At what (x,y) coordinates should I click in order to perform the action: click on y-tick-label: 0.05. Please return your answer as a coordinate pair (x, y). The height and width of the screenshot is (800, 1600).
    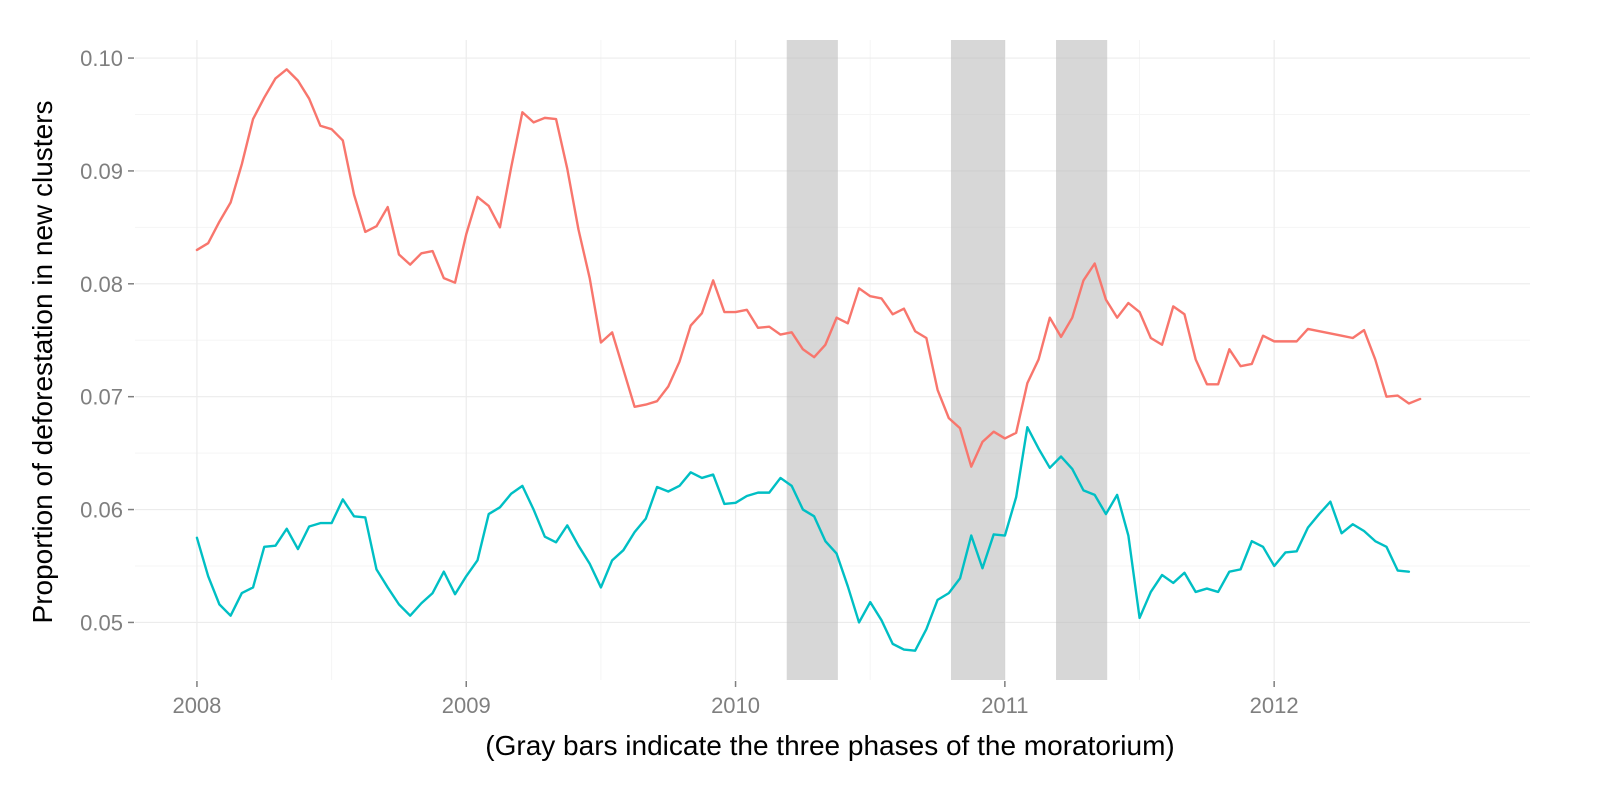
    Looking at the image, I should click on (101, 622).